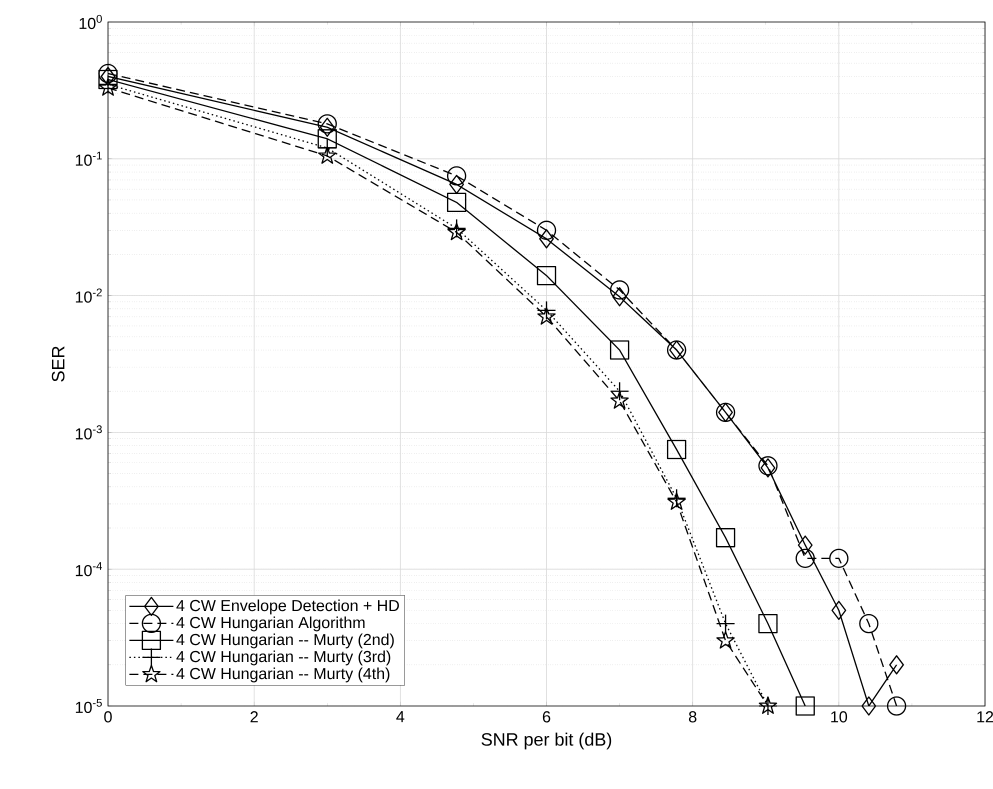 This screenshot has height=789, width=993. I want to click on x-tick-label: 2, so click(254, 716).